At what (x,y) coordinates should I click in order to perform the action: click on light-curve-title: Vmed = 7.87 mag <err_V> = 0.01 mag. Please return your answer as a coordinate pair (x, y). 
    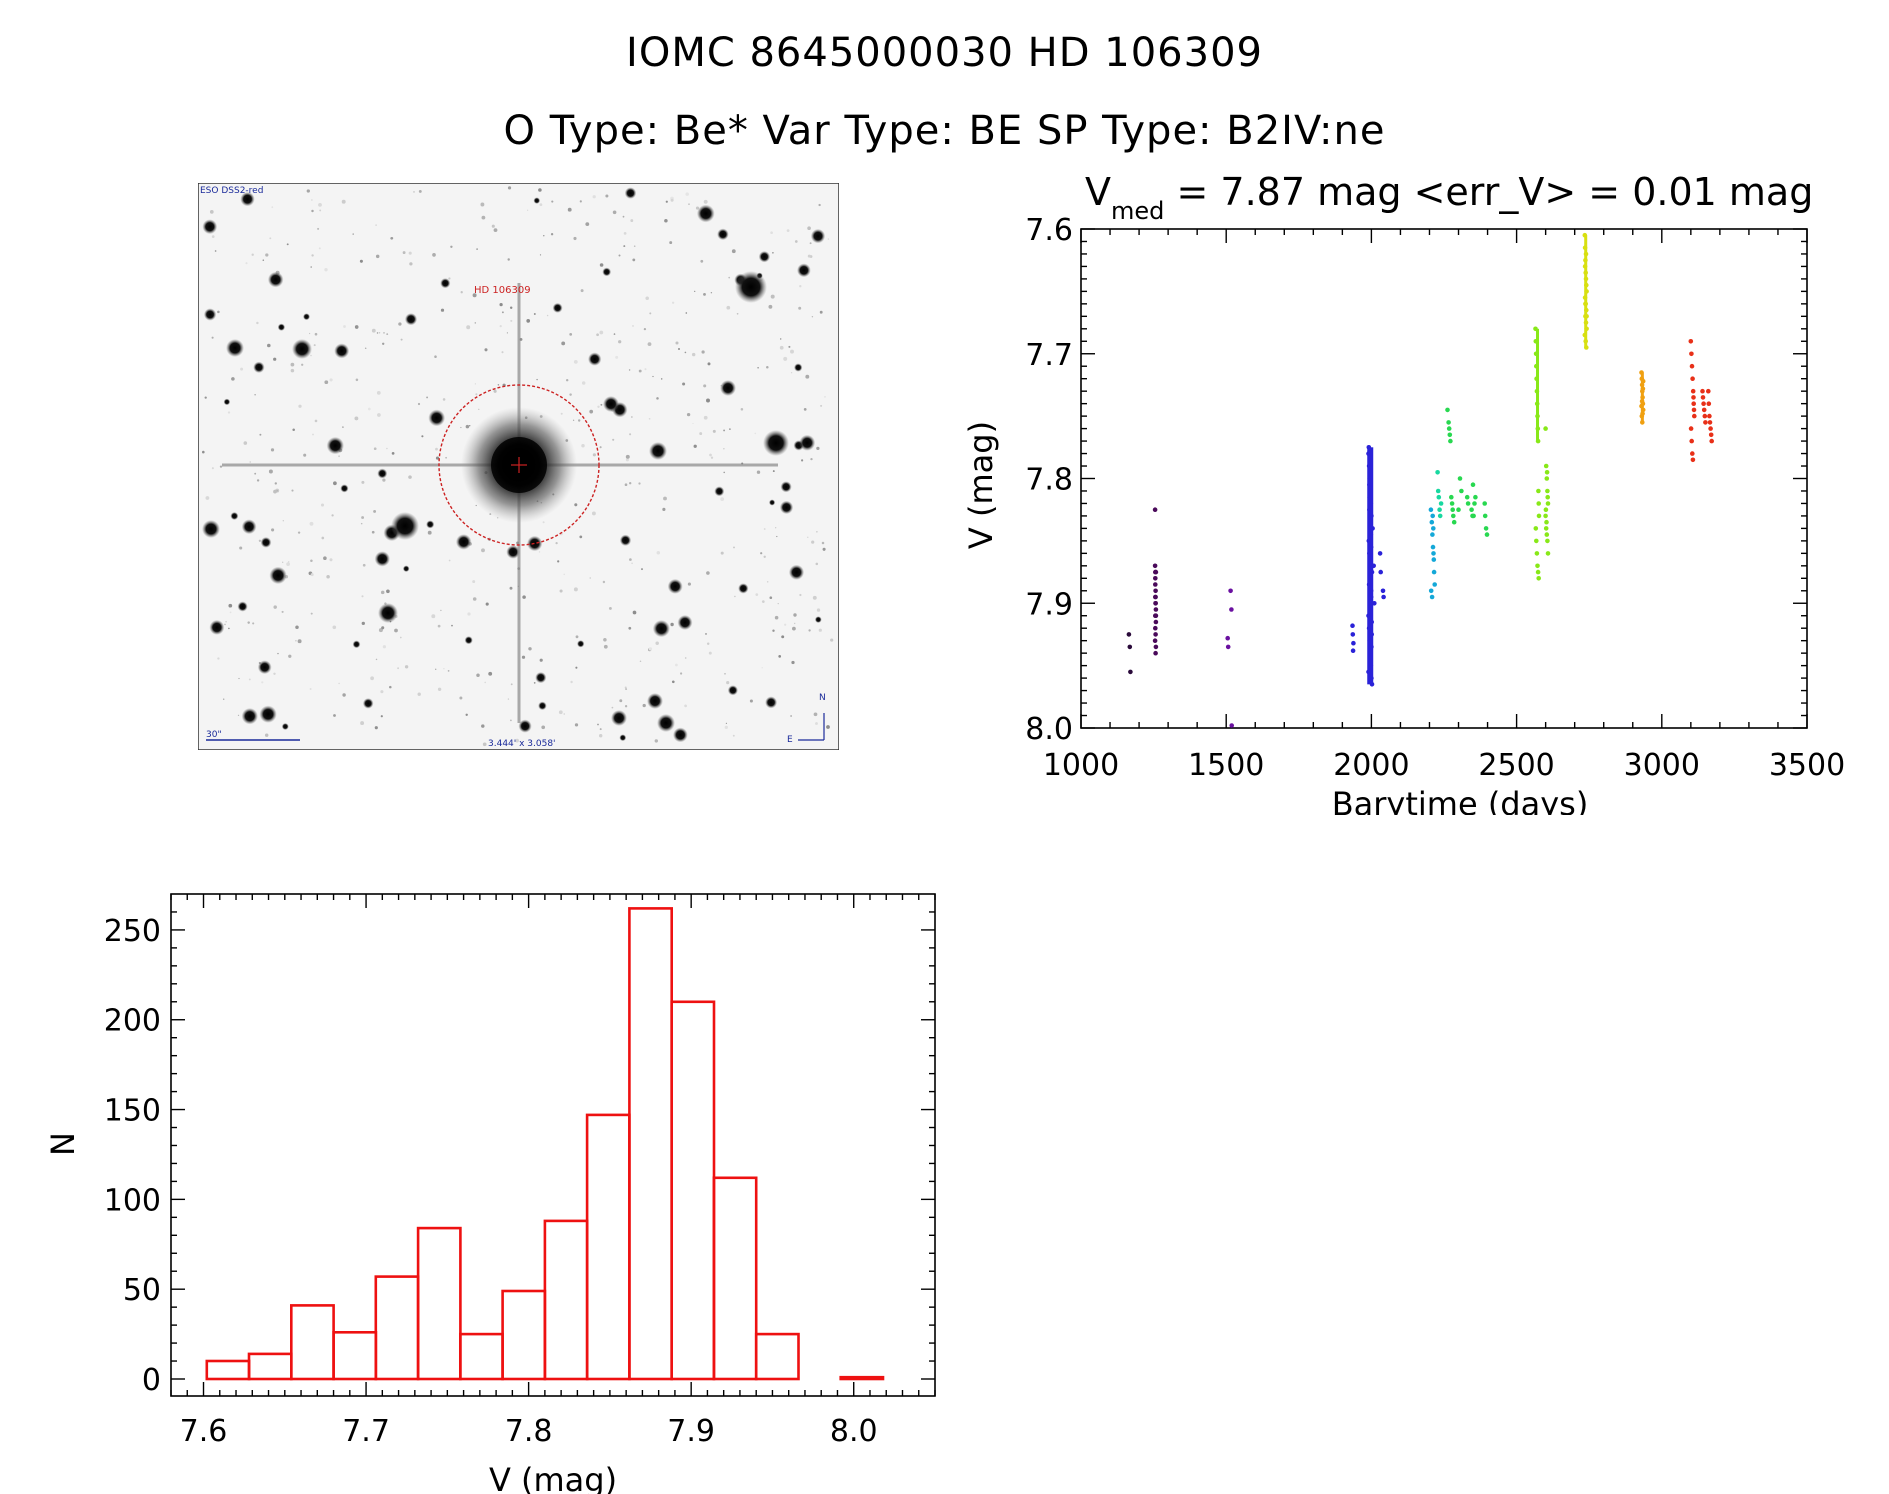
    Looking at the image, I should click on (1449, 197).